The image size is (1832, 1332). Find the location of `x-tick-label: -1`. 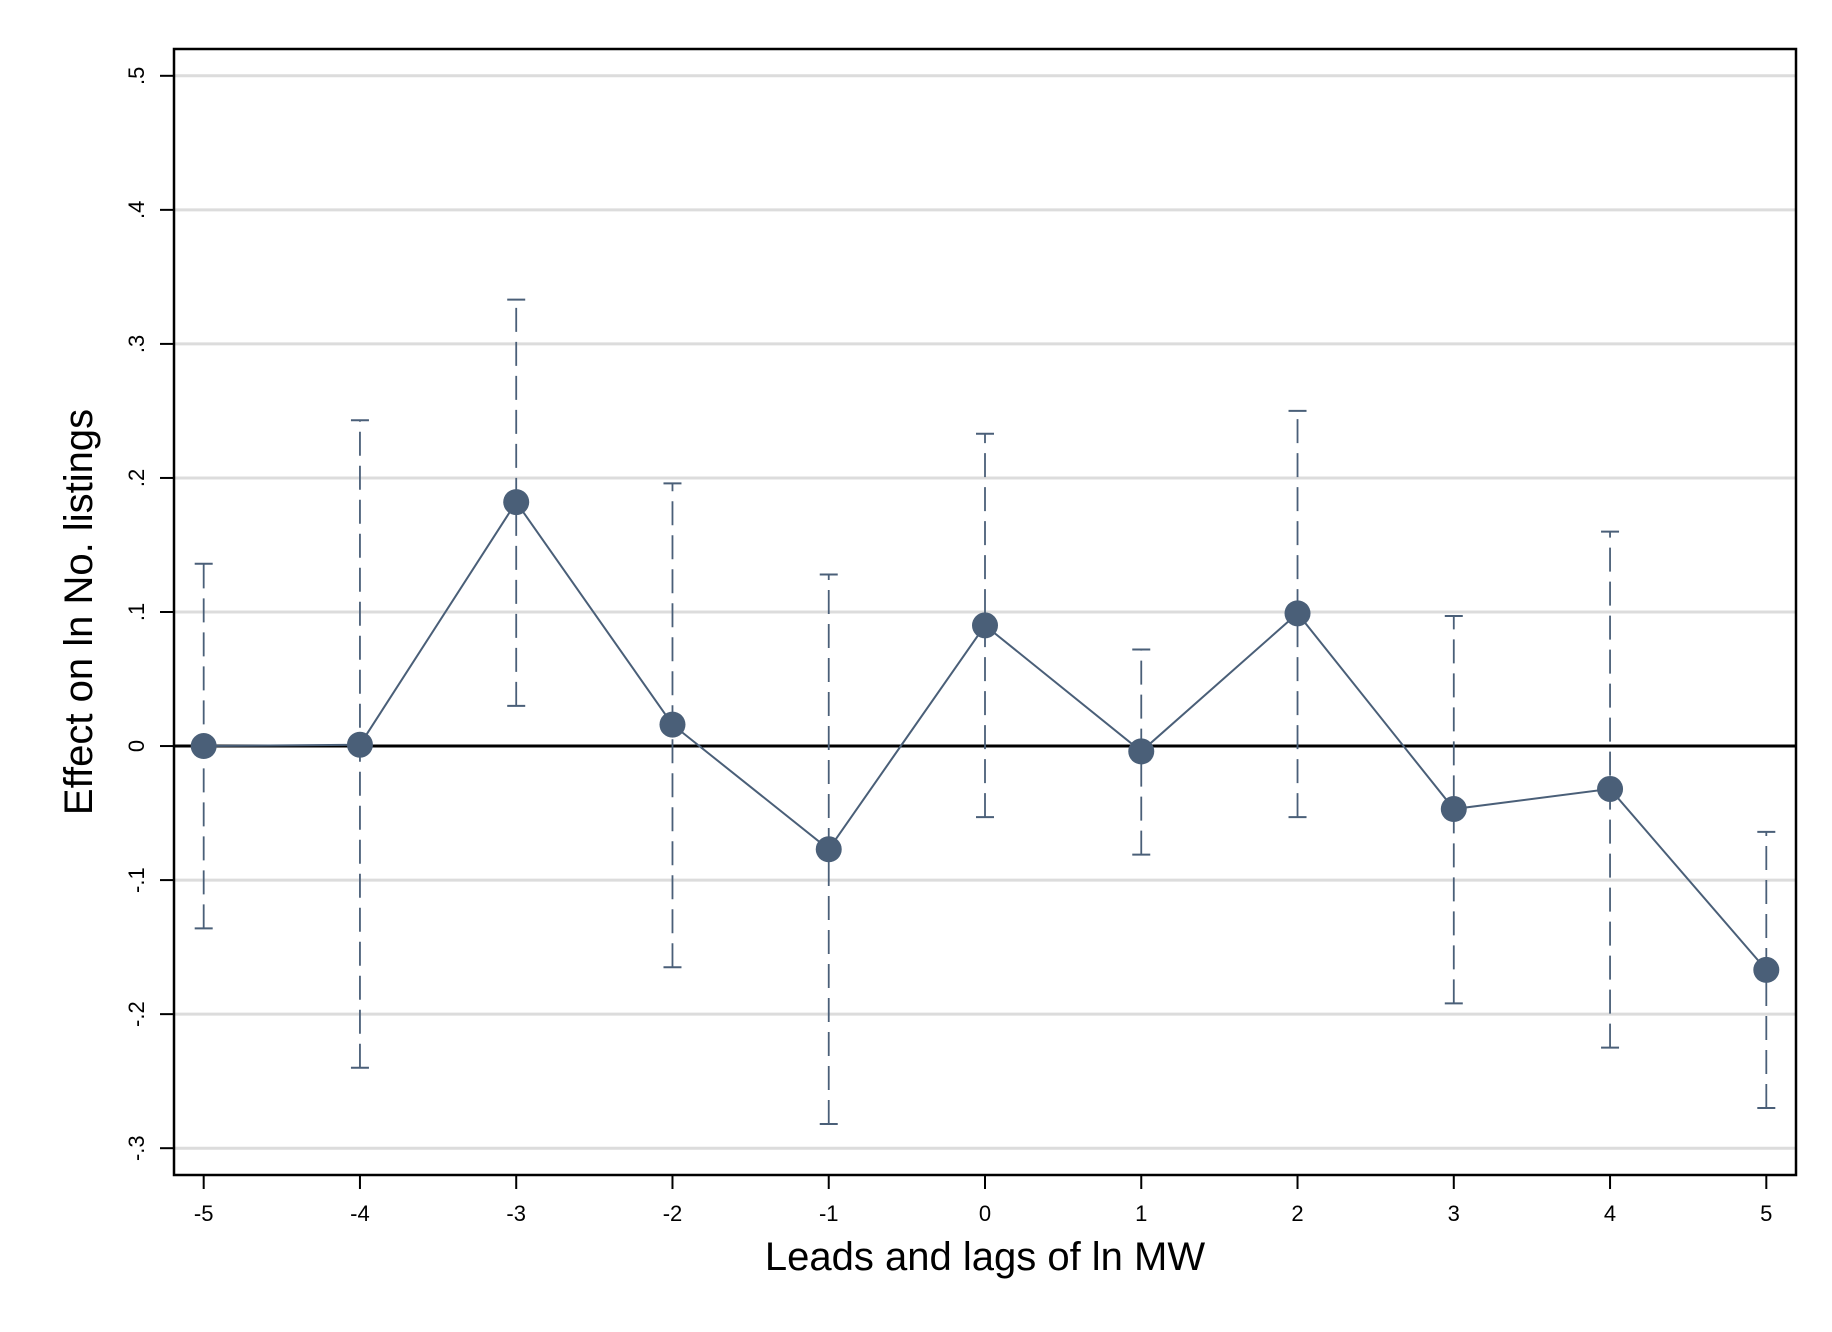

x-tick-label: -1 is located at coordinates (829, 1213).